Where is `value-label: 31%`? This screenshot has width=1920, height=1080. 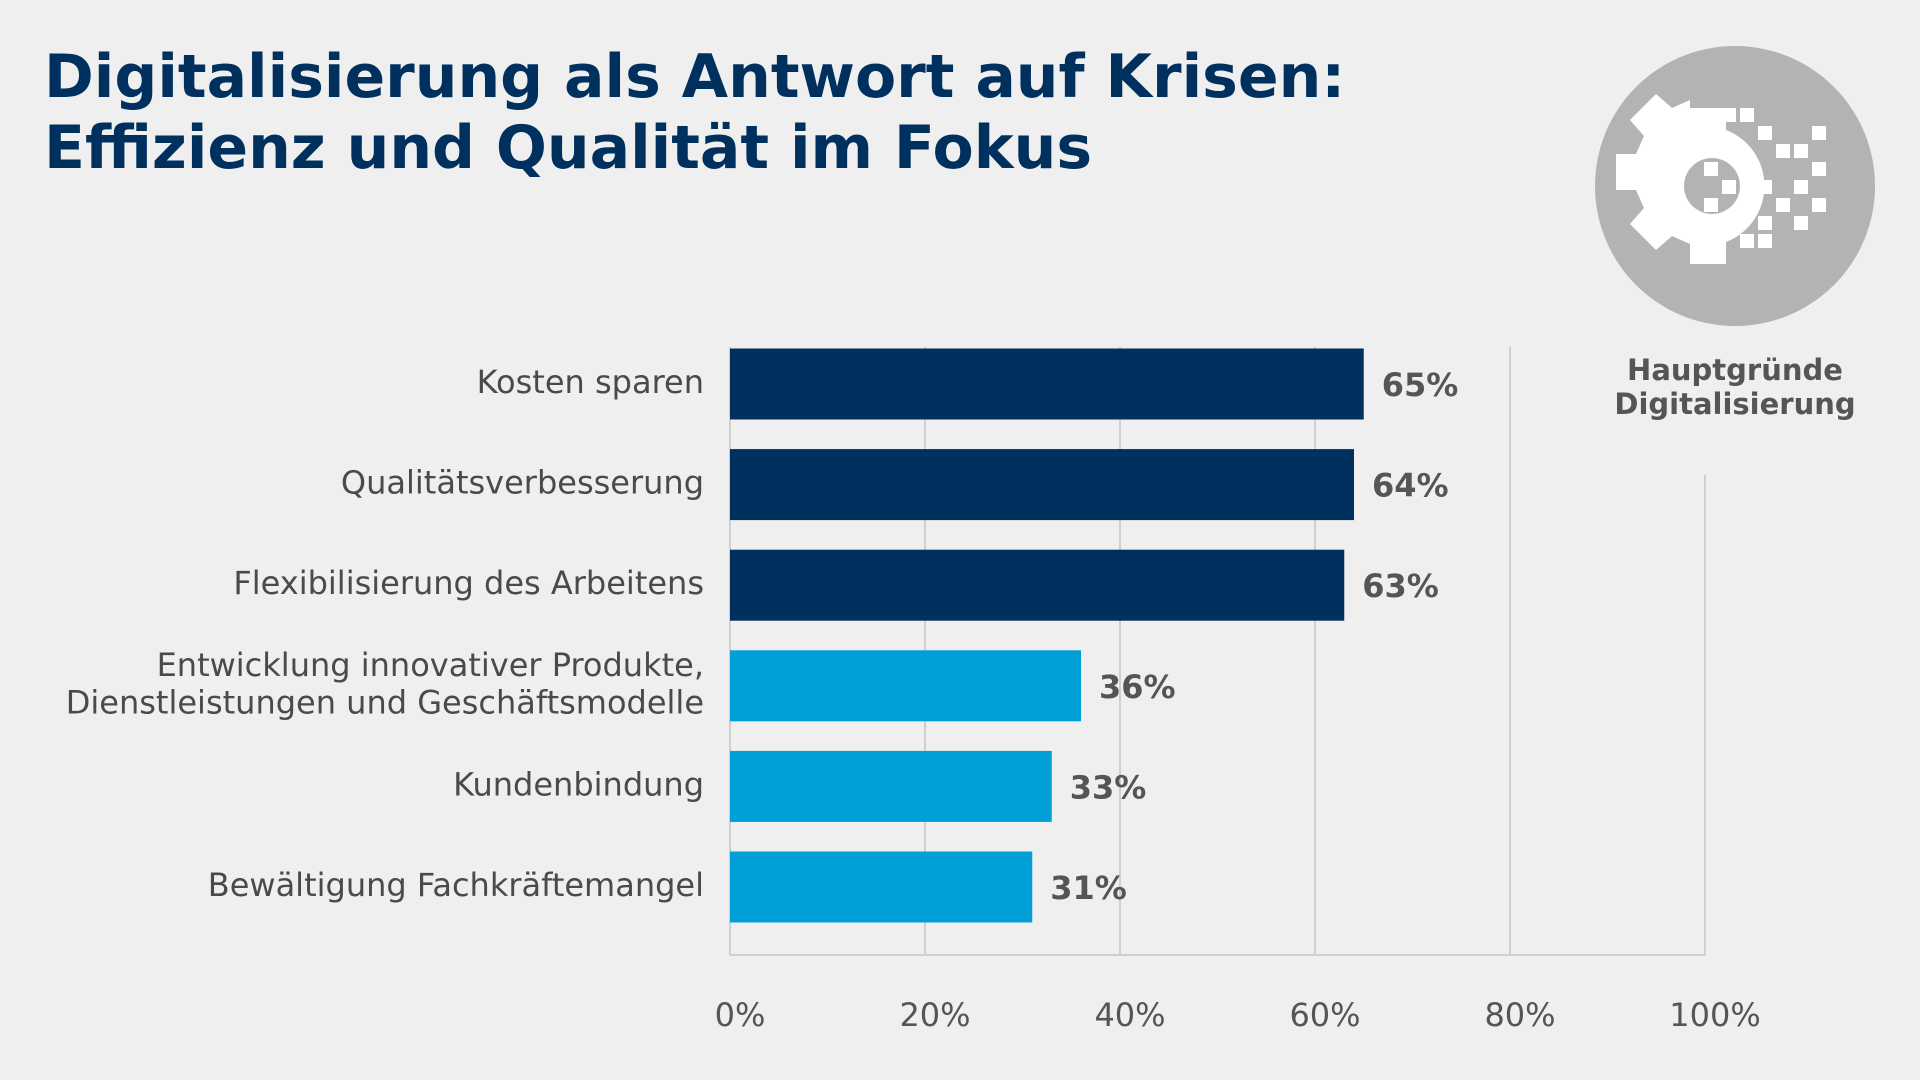
value-label: 31% is located at coordinates (1088, 888).